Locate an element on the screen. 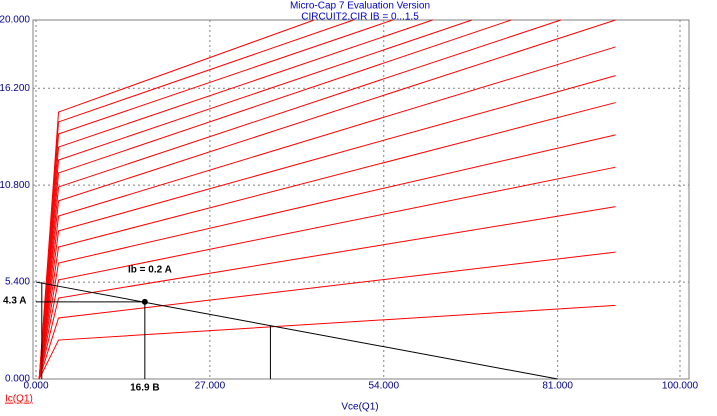 The image size is (717, 416). chart-title: Micro-Cap 7 Evaluation Version is located at coordinates (360, 6).